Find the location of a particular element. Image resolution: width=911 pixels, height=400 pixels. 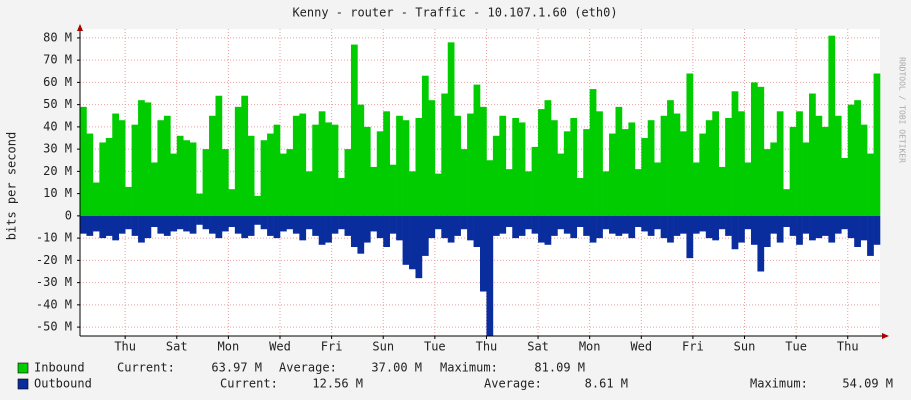

y-tick-label: 50 M is located at coordinates (57, 104).